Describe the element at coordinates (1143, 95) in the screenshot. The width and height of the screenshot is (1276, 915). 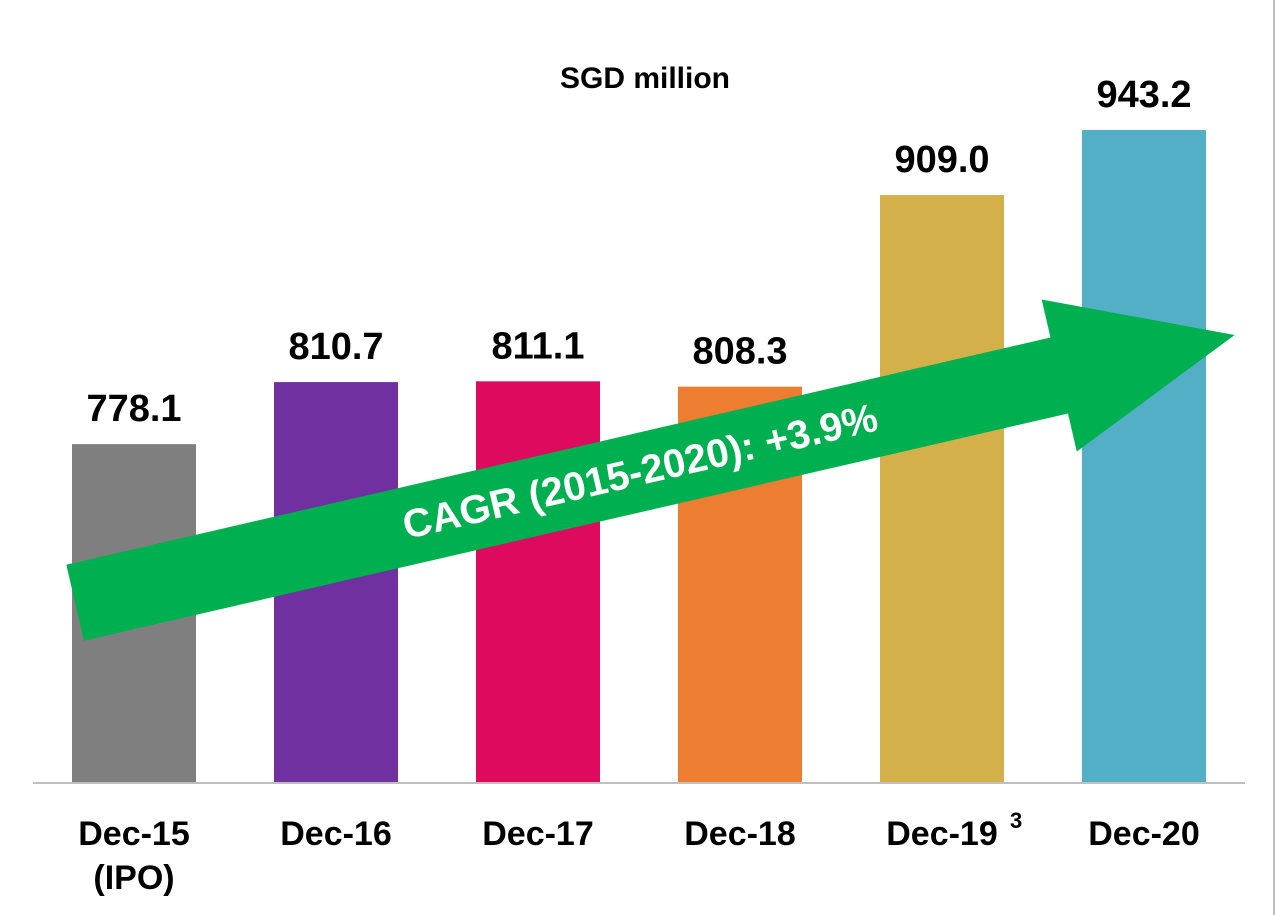
I see `value-label: 943.2` at that location.